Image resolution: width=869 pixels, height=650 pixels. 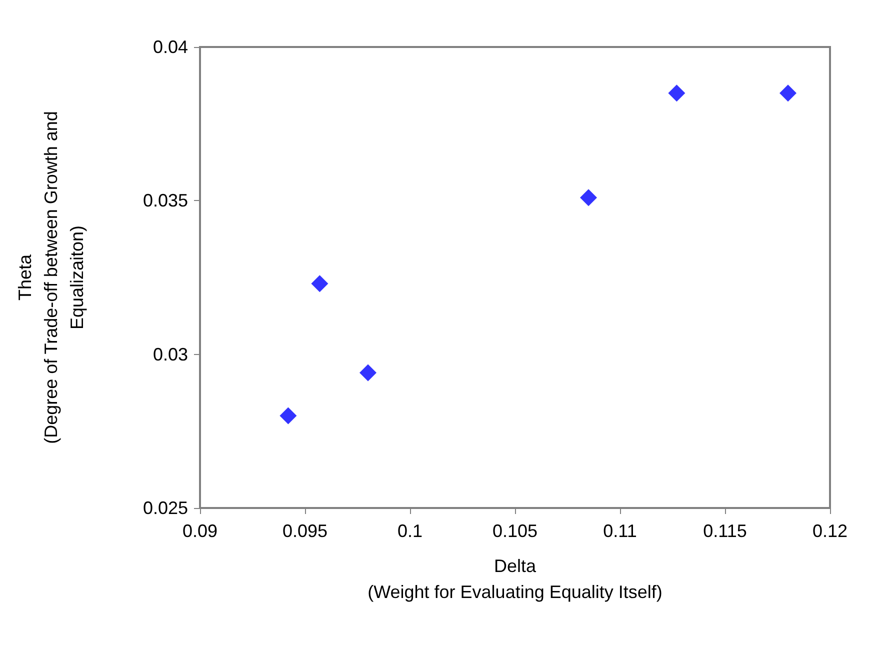 I want to click on x-tick-label: 0.105, so click(x=515, y=531).